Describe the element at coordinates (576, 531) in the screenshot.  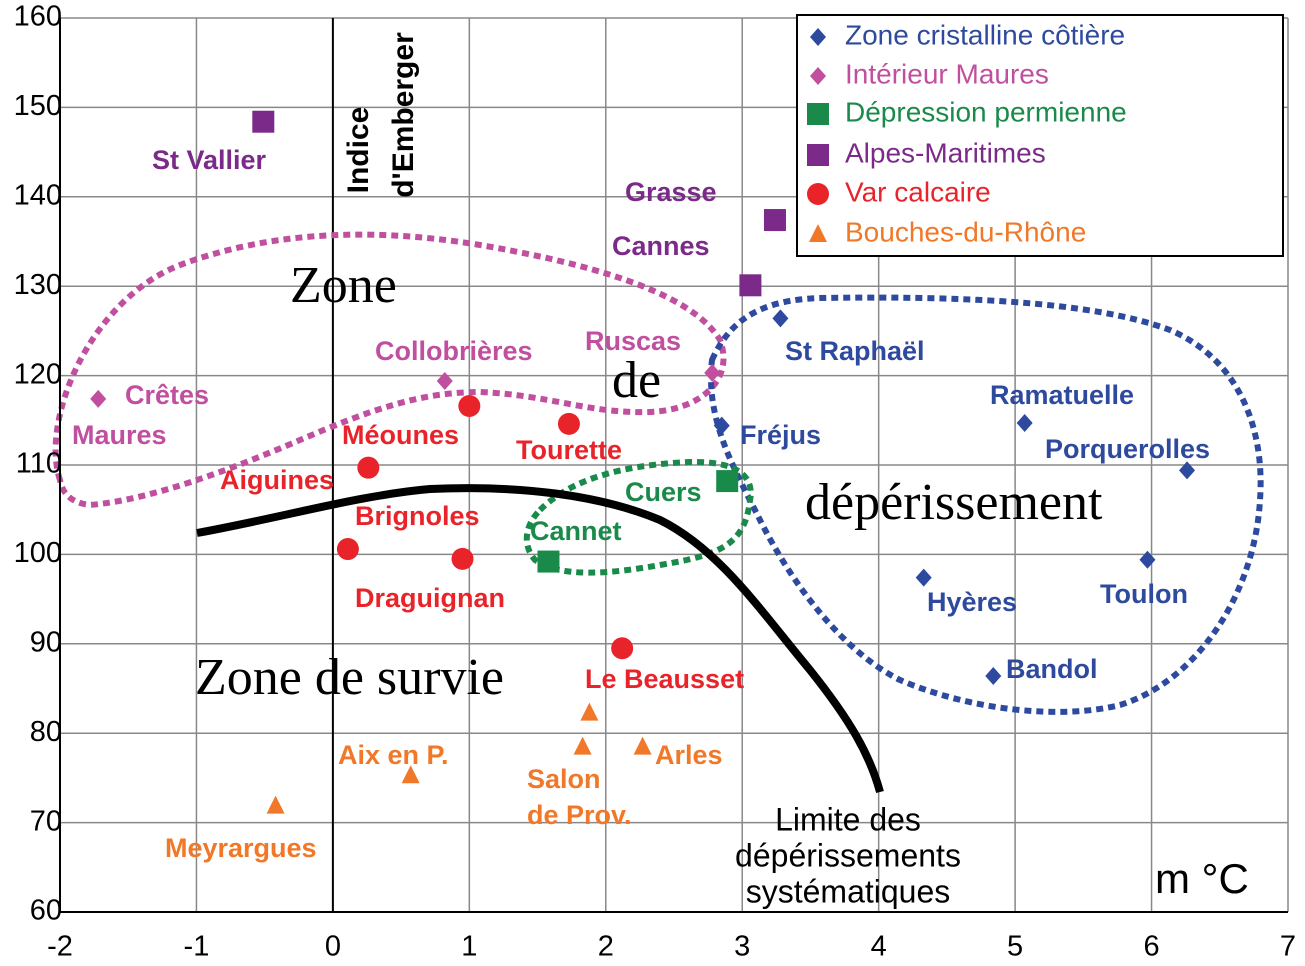
I see `point-label: Cannet` at that location.